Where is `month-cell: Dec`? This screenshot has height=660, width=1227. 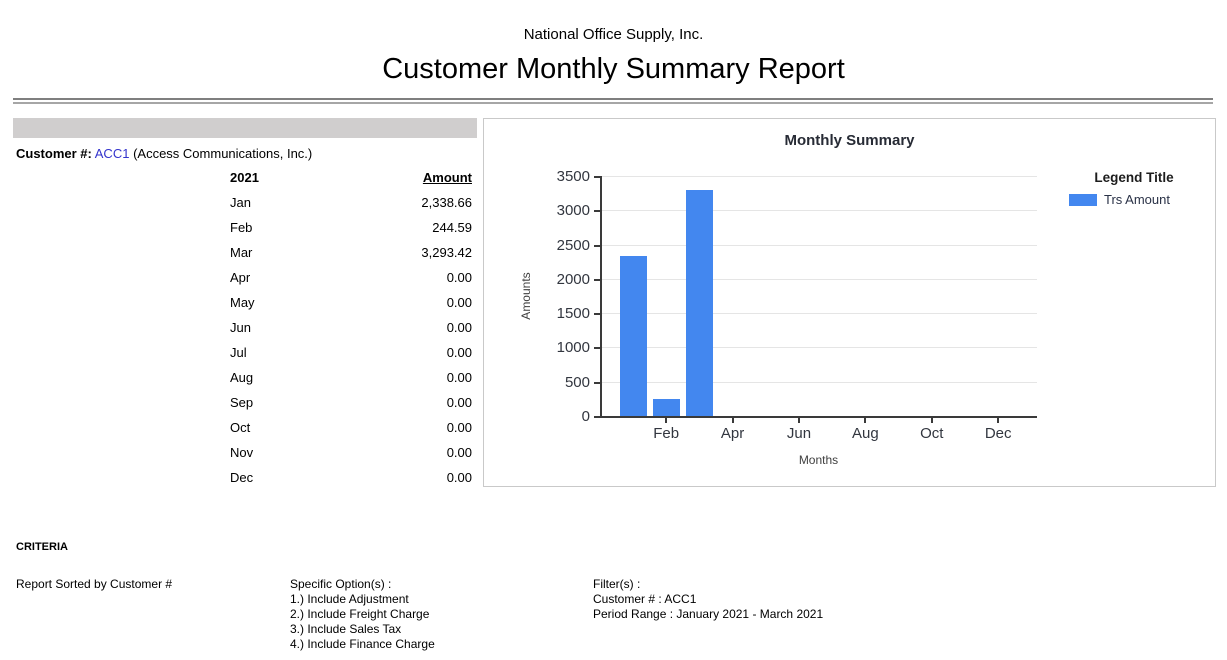 month-cell: Dec is located at coordinates (242, 477).